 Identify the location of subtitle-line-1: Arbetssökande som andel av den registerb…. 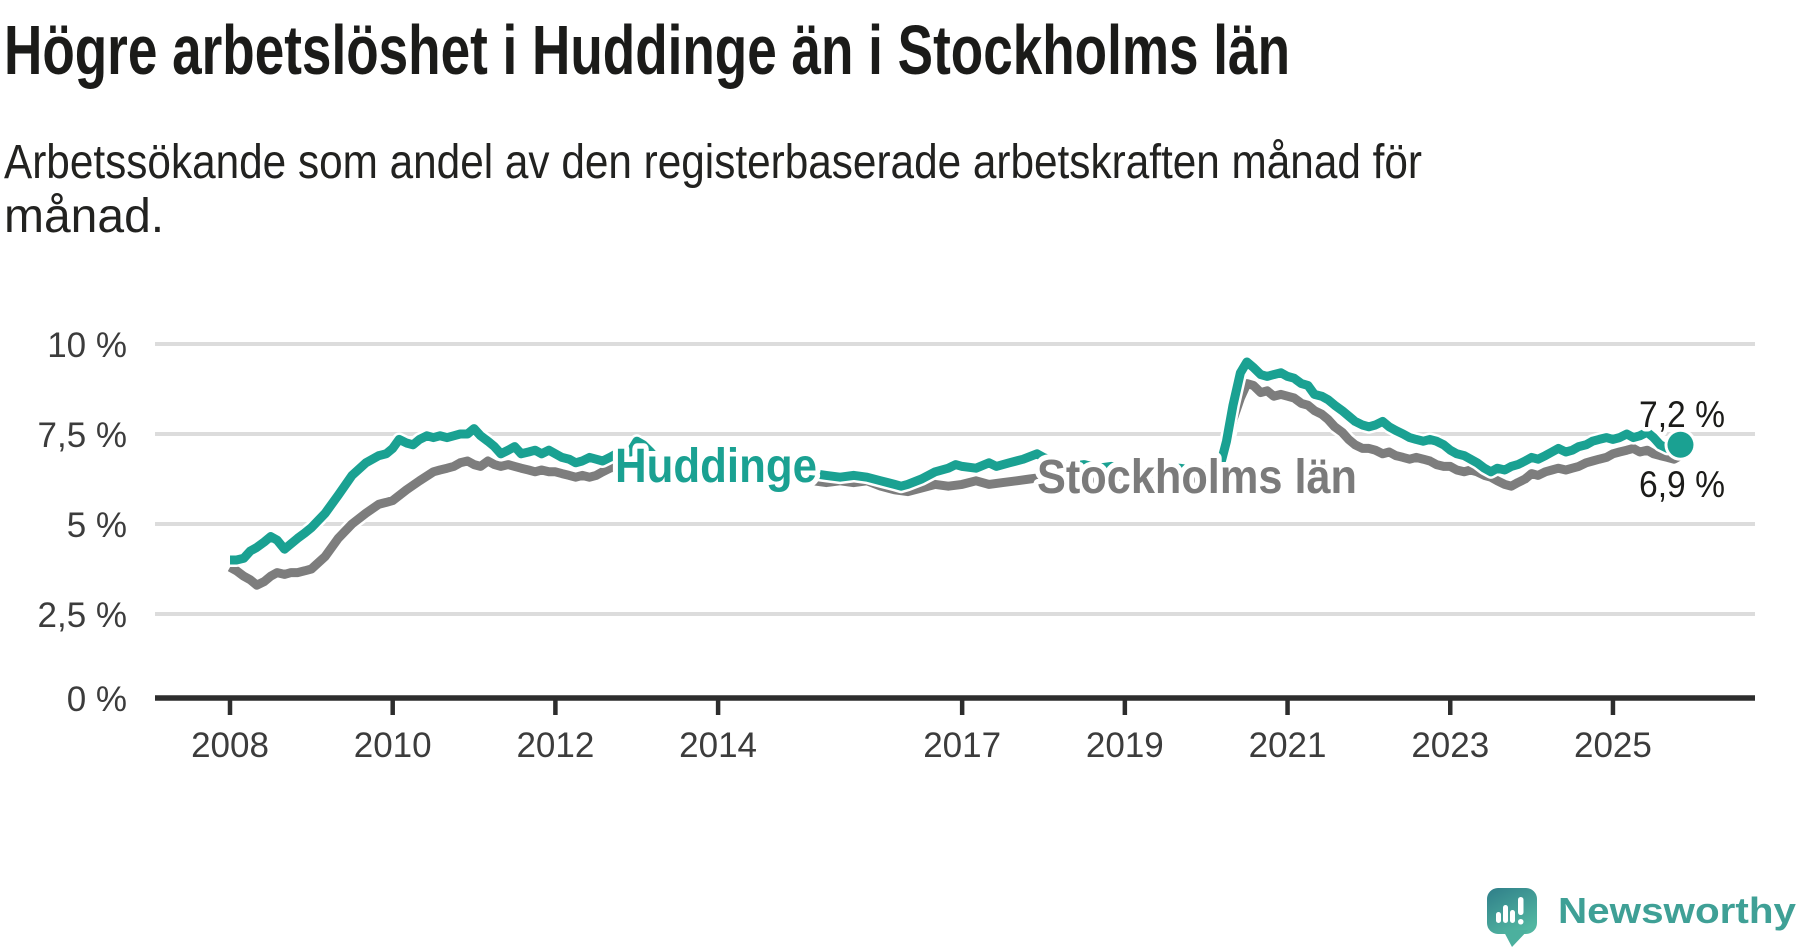
(713, 162).